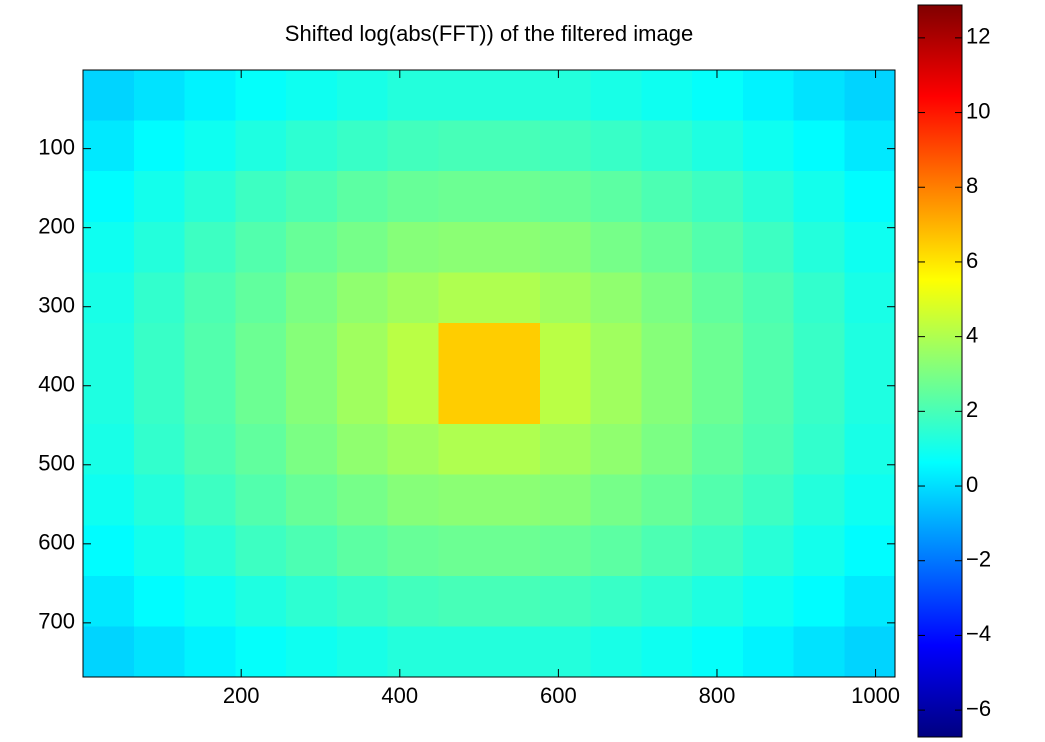 Image resolution: width=1045 pixels, height=742 pixels. Describe the element at coordinates (978, 110) in the screenshot. I see `colorbar-tick-label: 10` at that location.